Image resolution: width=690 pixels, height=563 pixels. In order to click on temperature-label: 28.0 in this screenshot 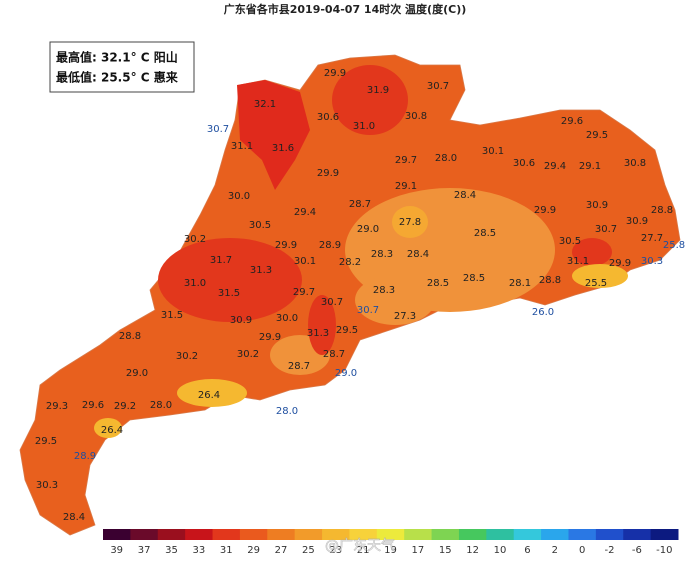, I will do `click(446, 158)`.